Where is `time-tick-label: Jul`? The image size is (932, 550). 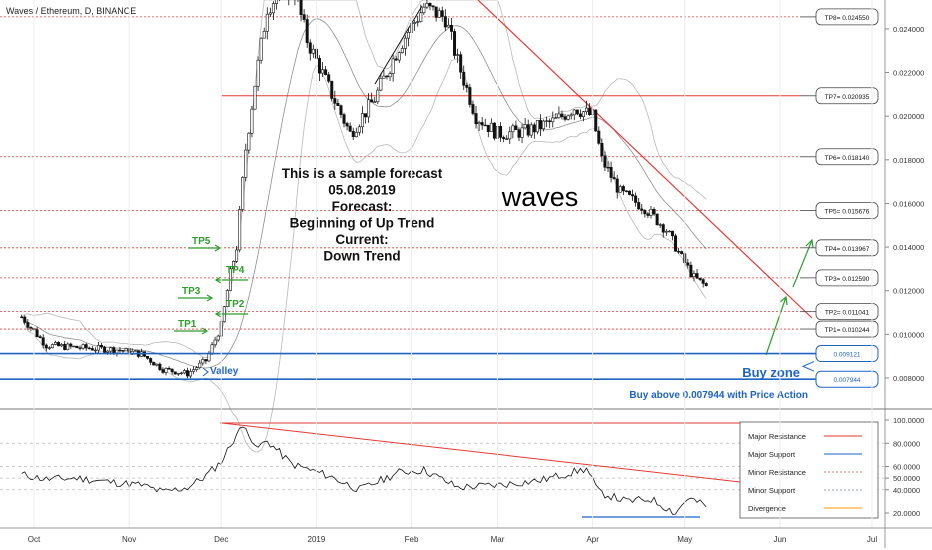
time-tick-label: Jul is located at coordinates (872, 539).